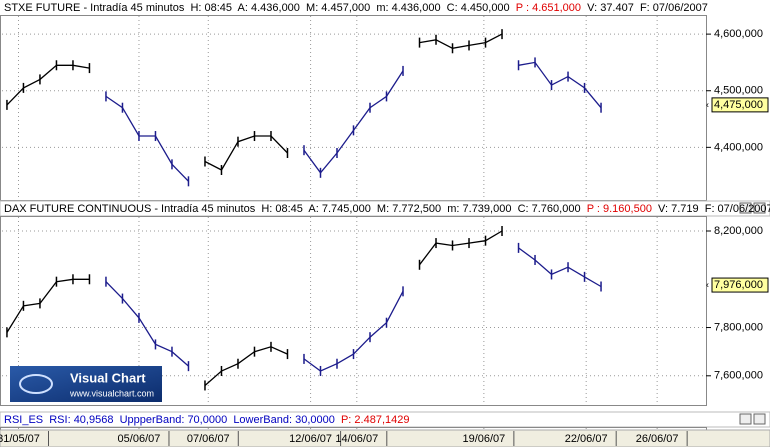 This screenshot has width=770, height=447. I want to click on y-tick-label: 7,600,000, so click(738, 376).